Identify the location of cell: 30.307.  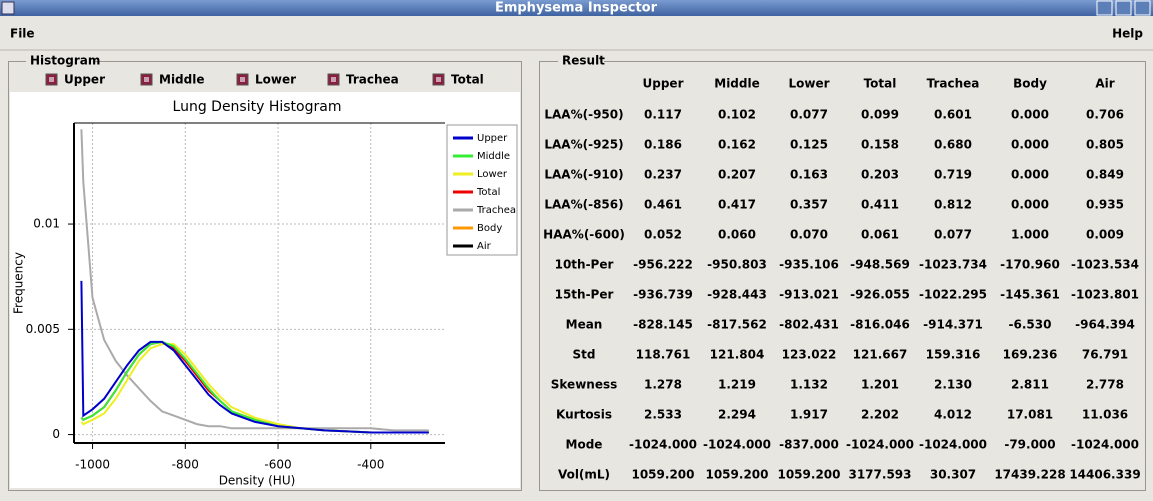
(953, 475).